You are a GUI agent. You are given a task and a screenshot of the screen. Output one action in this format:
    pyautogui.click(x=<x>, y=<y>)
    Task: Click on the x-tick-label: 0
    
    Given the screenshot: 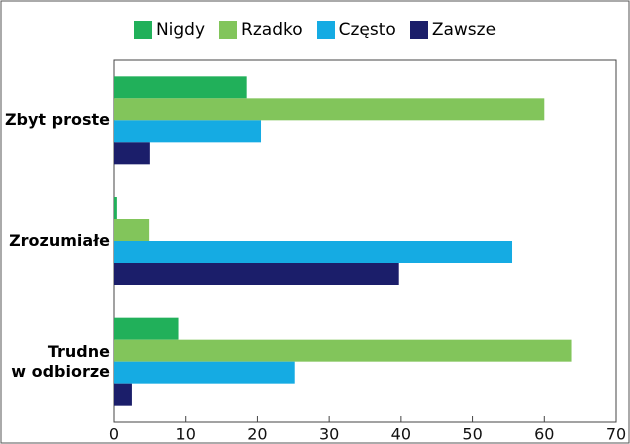 What is the action you would take?
    pyautogui.click(x=114, y=434)
    